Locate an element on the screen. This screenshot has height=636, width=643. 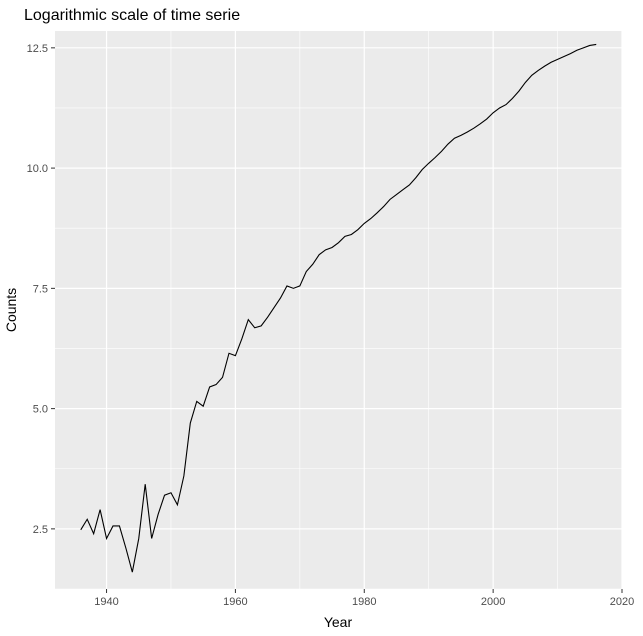
y-axis-label: Counts is located at coordinates (11, 310).